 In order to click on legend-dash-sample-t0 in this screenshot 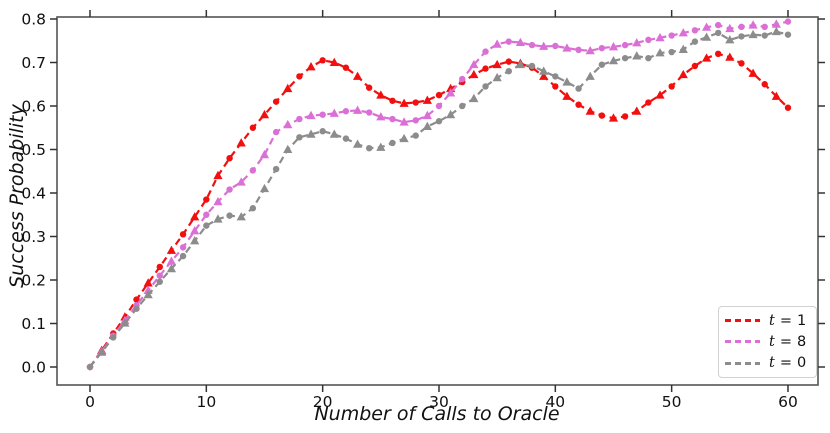, I will do `click(742, 363)`.